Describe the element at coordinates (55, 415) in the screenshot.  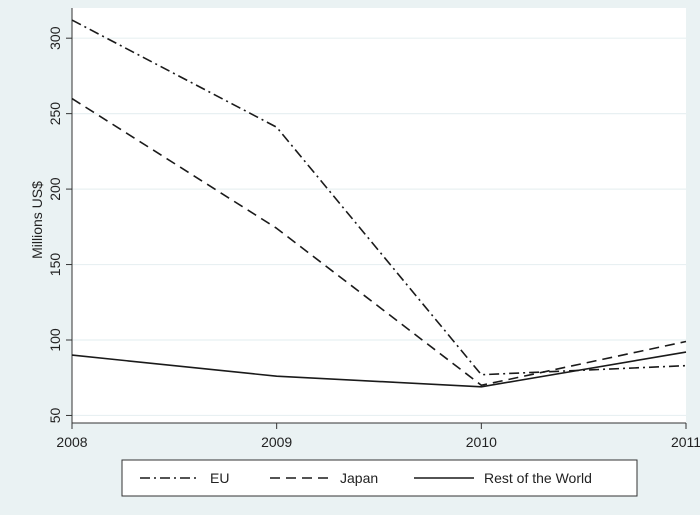
I see `y-tick-label: 50` at that location.